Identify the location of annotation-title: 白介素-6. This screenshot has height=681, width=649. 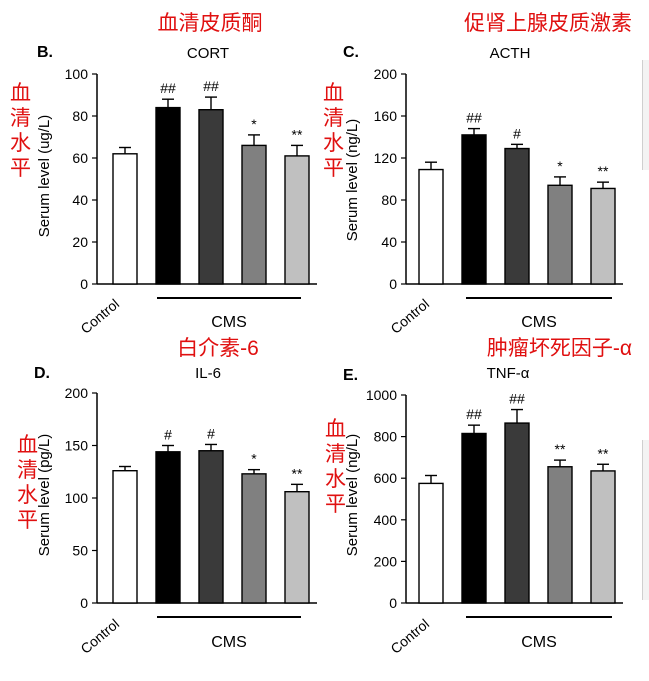
(218, 348).